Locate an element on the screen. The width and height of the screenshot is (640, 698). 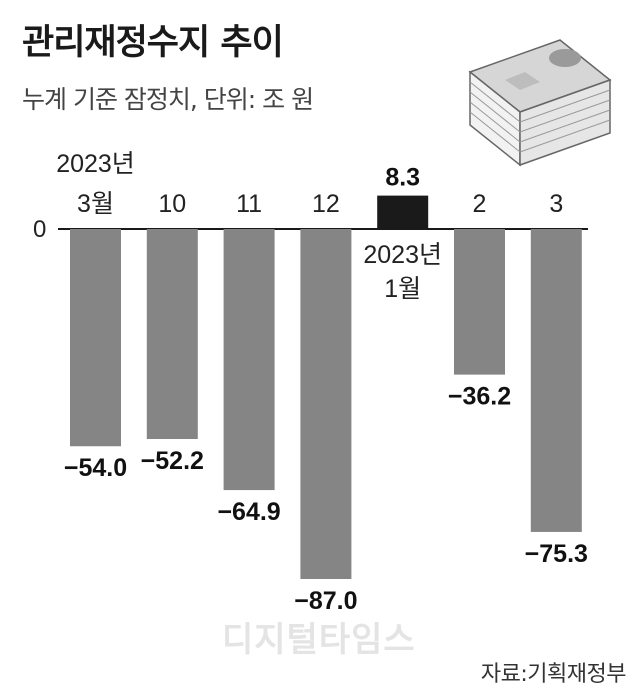
value-label-6: −75.3 is located at coordinates (556, 554).